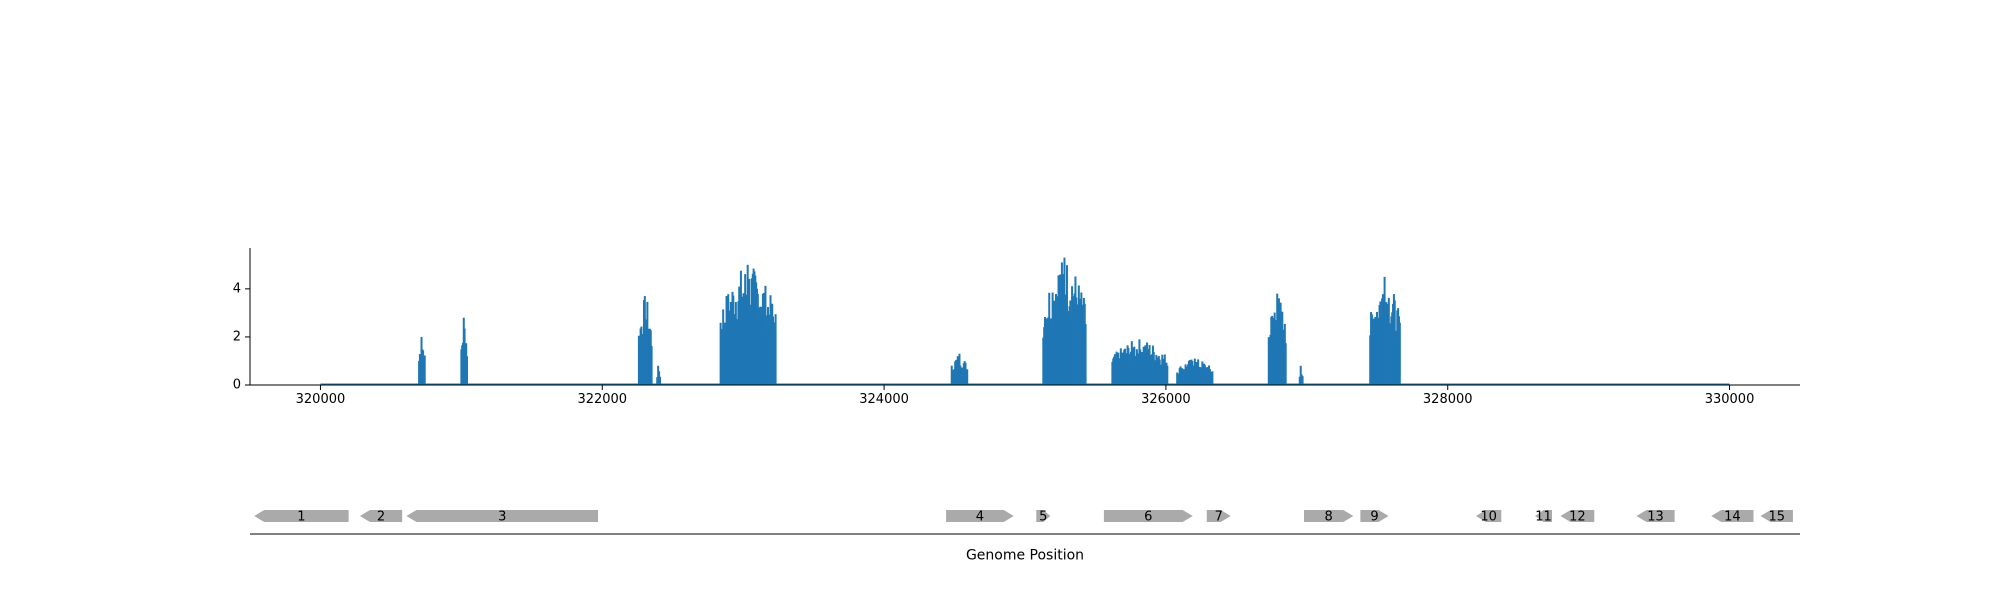 This screenshot has width=2000, height=600. I want to click on gene-label: 4, so click(980, 517).